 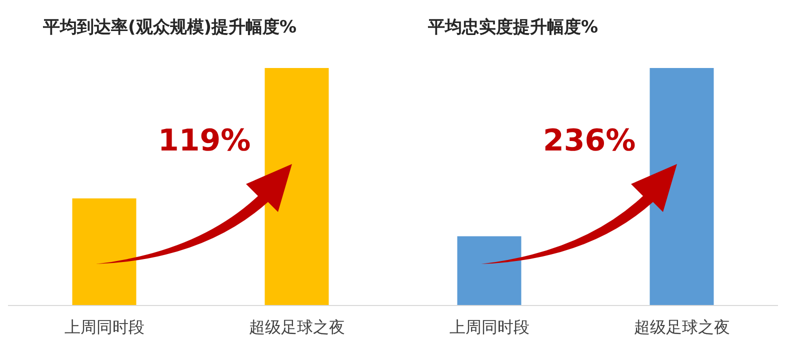 I want to click on chart-title: 平均到达率(观众规模)提升幅度%, so click(x=169, y=28).